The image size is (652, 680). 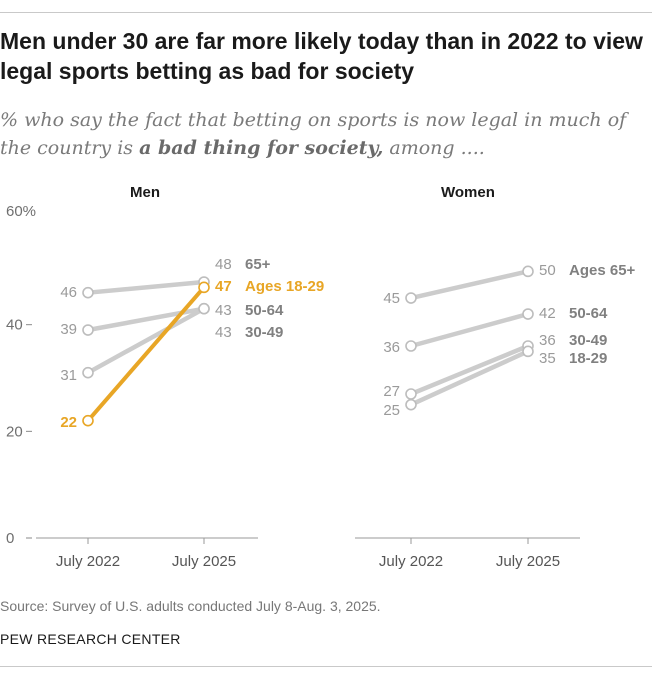 I want to click on subtitle-emphasis: a bad thing for society,, so click(x=261, y=148).